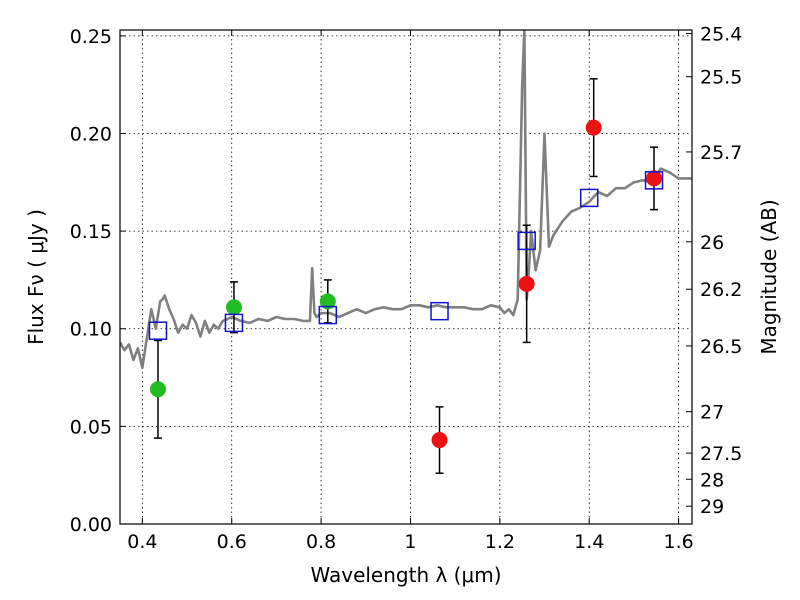 The width and height of the screenshot is (800, 600). Describe the element at coordinates (712, 413) in the screenshot. I see `y2-tick-label: 27` at that location.